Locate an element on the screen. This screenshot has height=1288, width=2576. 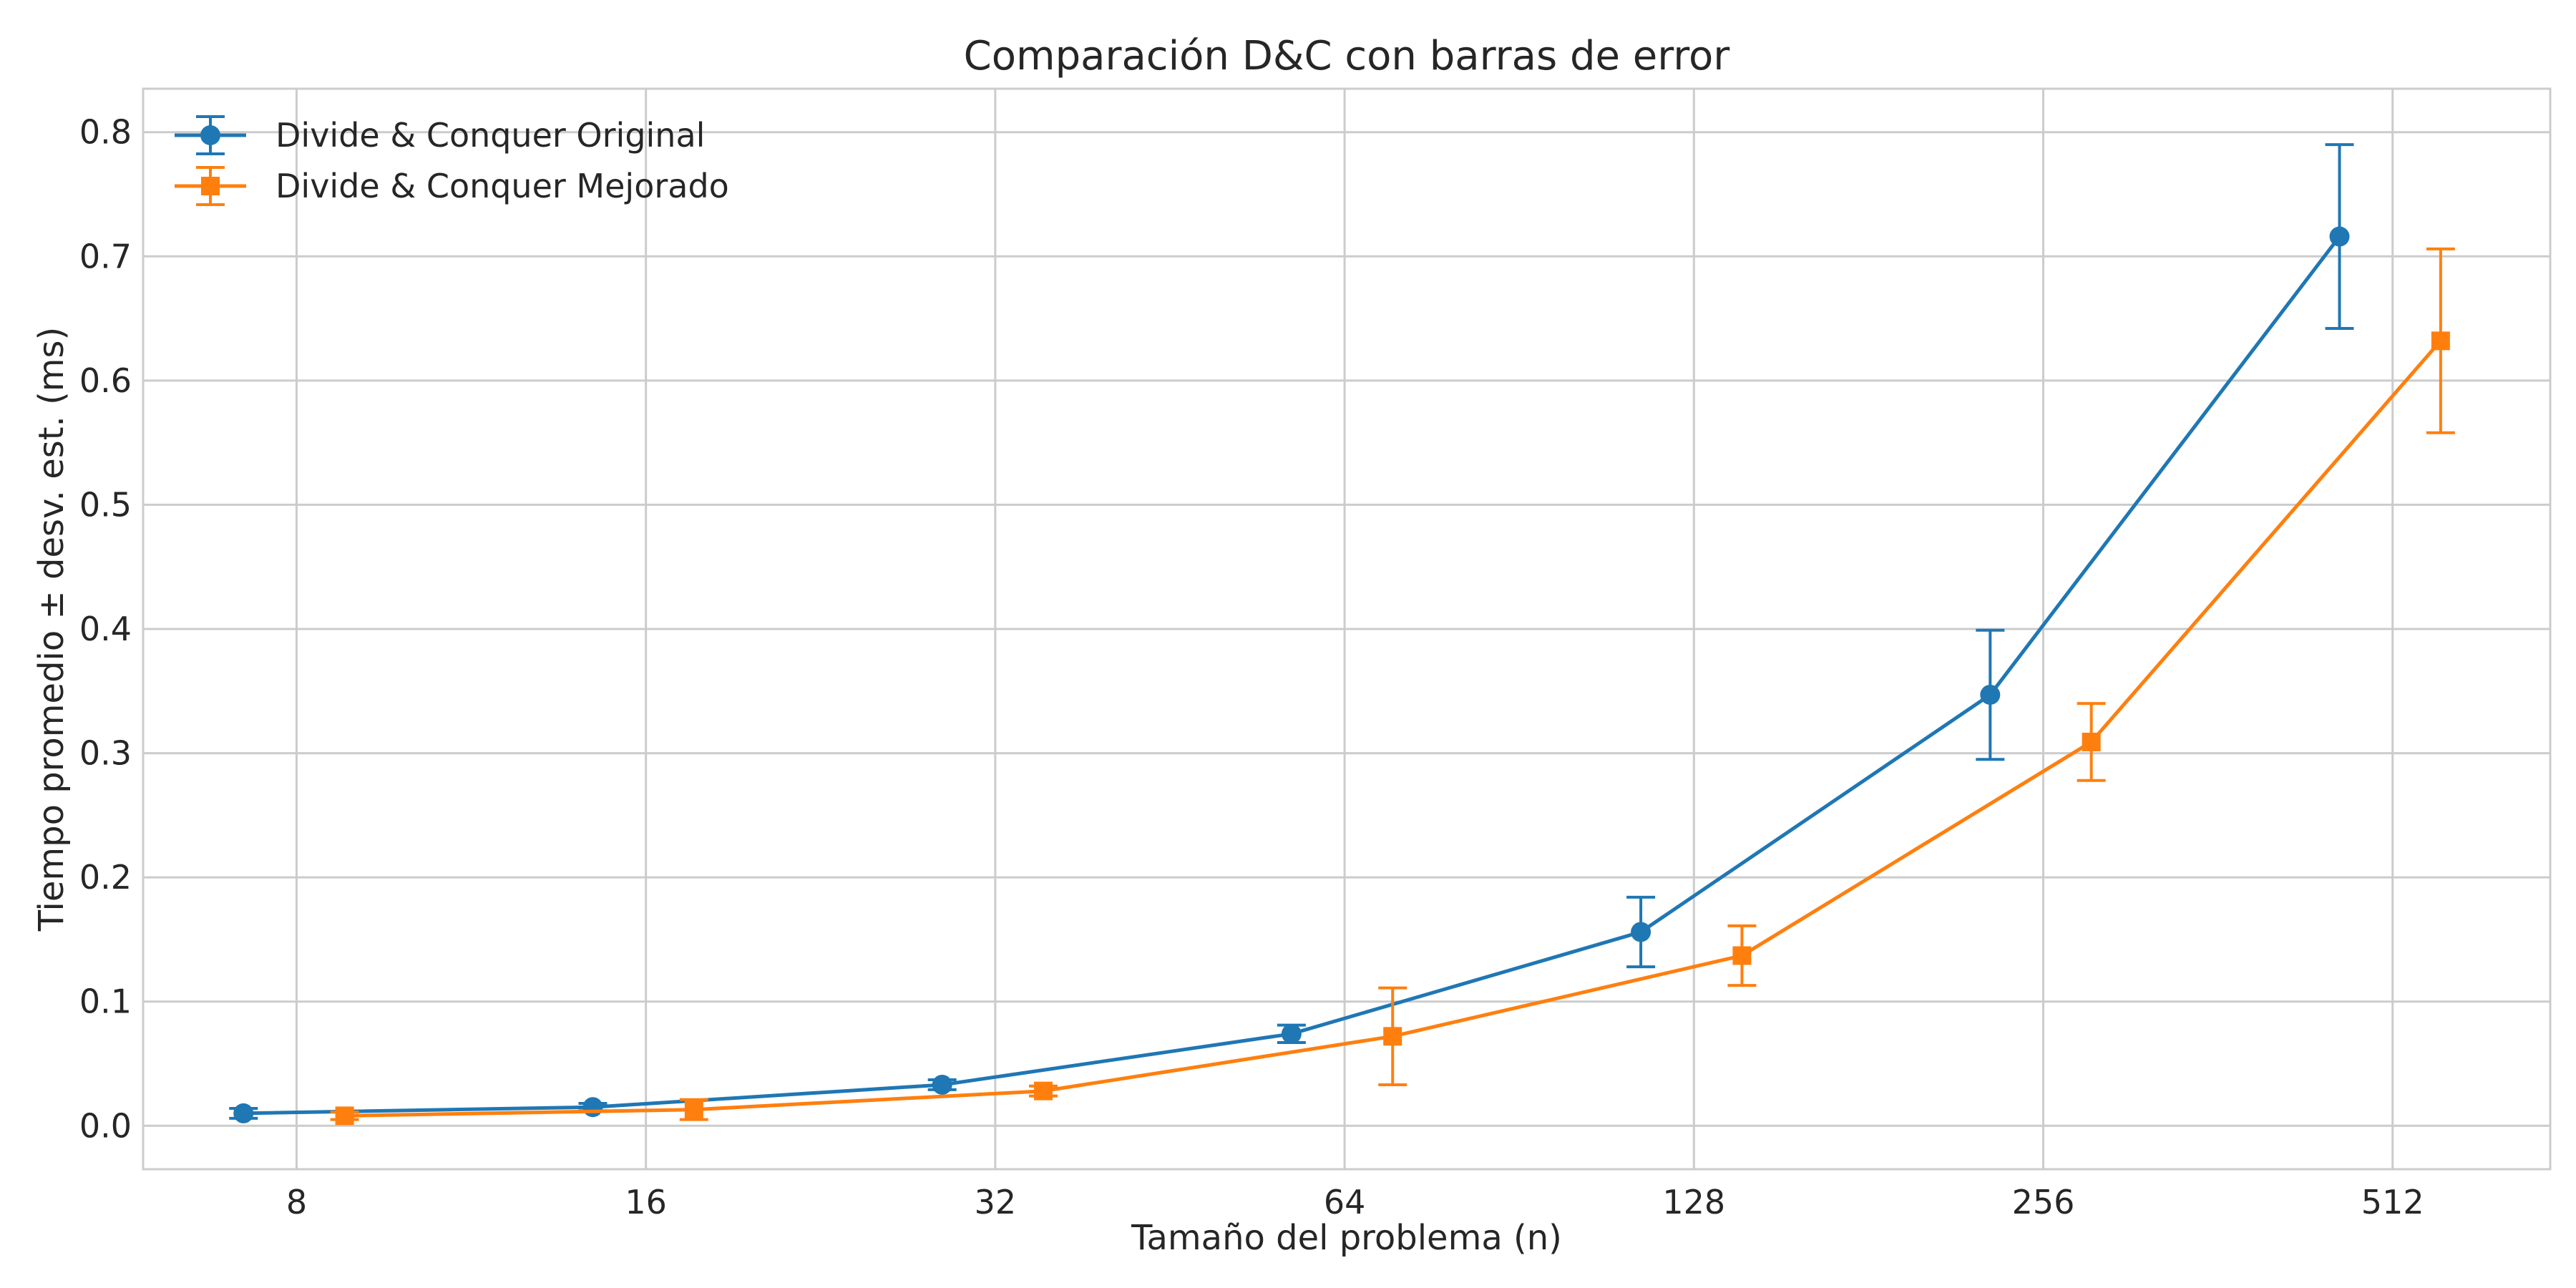
x-tick-label: 512 is located at coordinates (2392, 1202).